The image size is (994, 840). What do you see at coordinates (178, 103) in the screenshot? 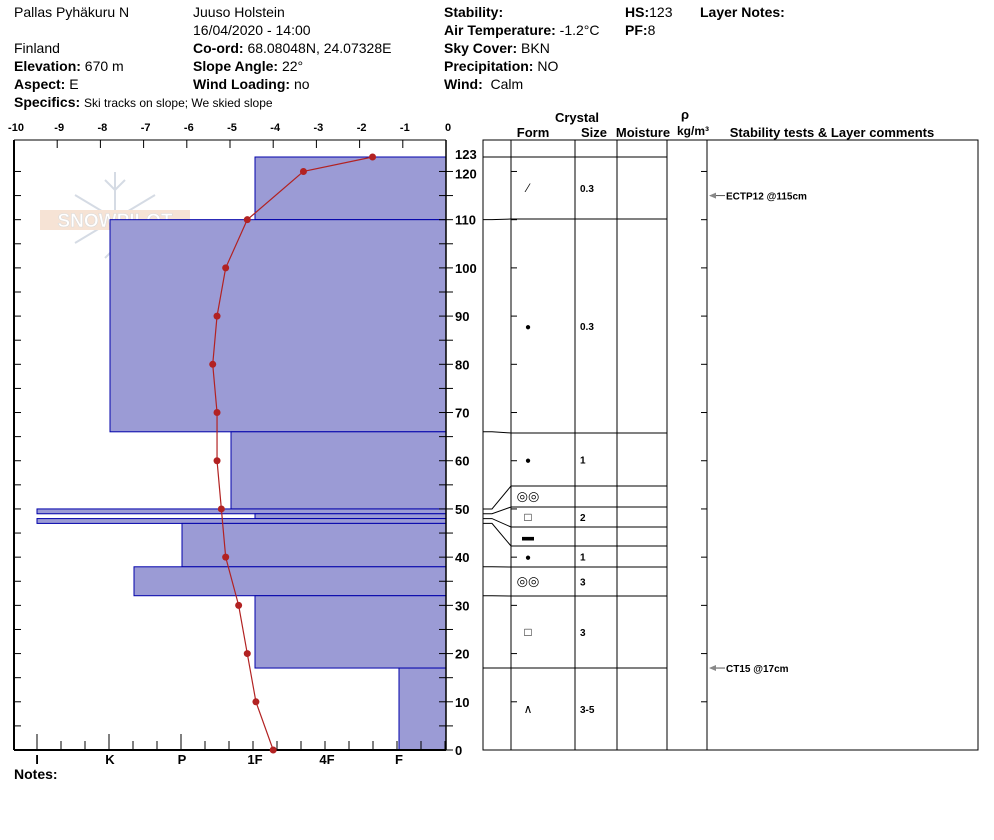
I see `specifics-value: Ski tracks on slope; We skied slope` at bounding box center [178, 103].